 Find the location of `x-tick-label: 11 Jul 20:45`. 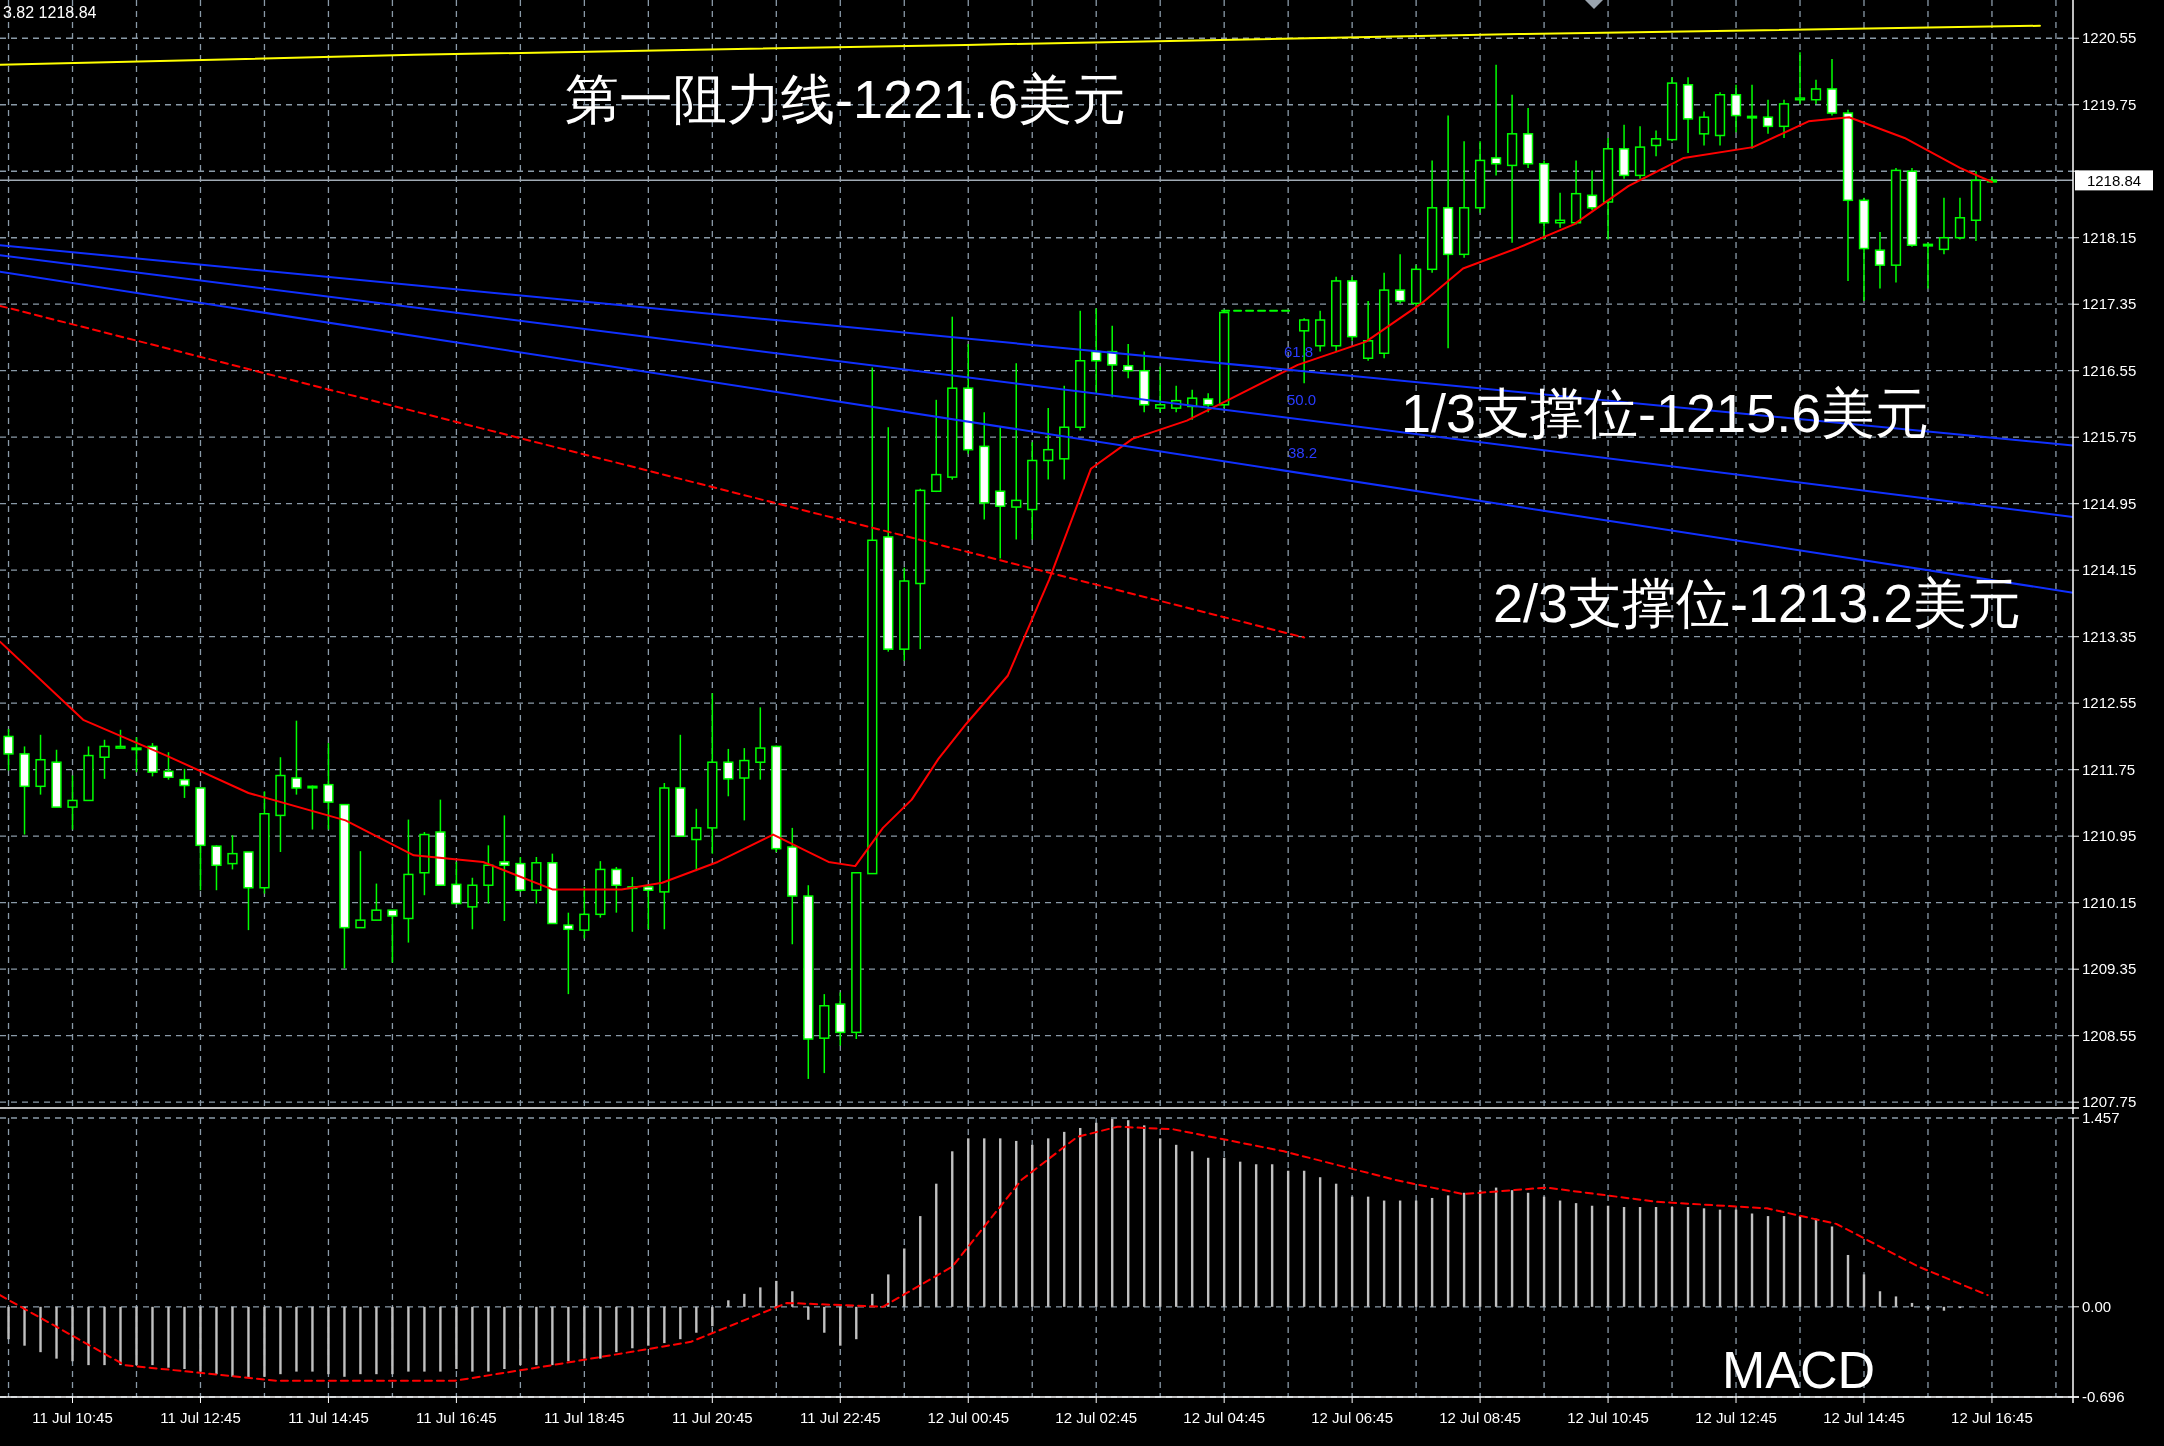

x-tick-label: 11 Jul 20:45 is located at coordinates (712, 1417).